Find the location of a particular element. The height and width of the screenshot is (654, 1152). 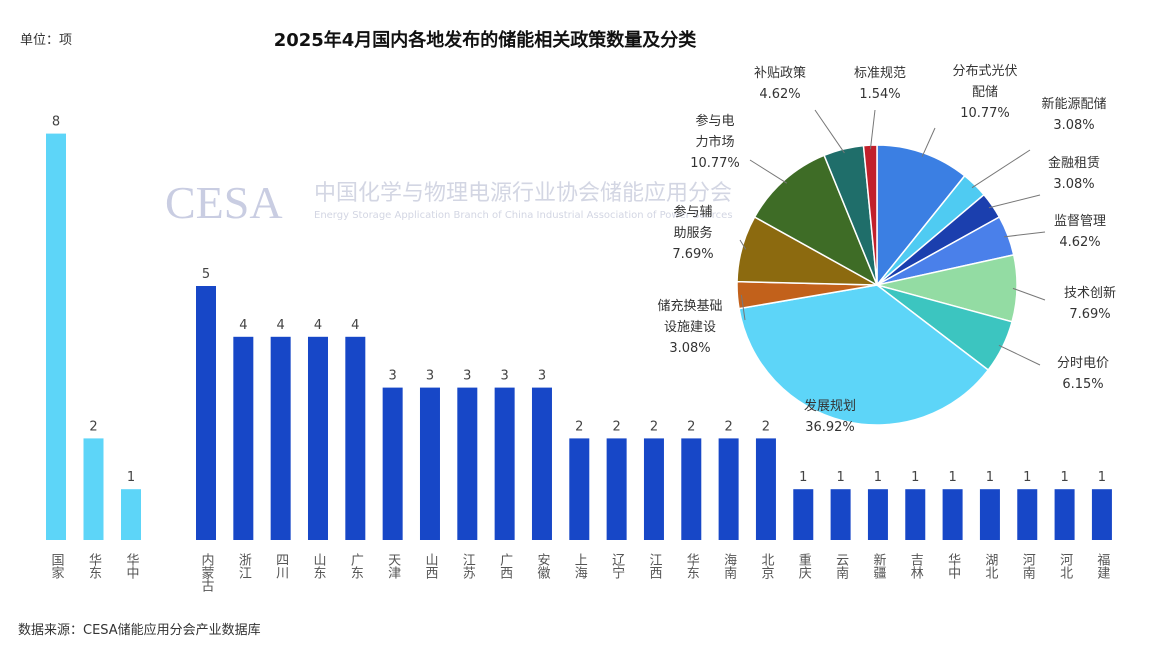

slice-value-label: 4.62% is located at coordinates (779, 94).